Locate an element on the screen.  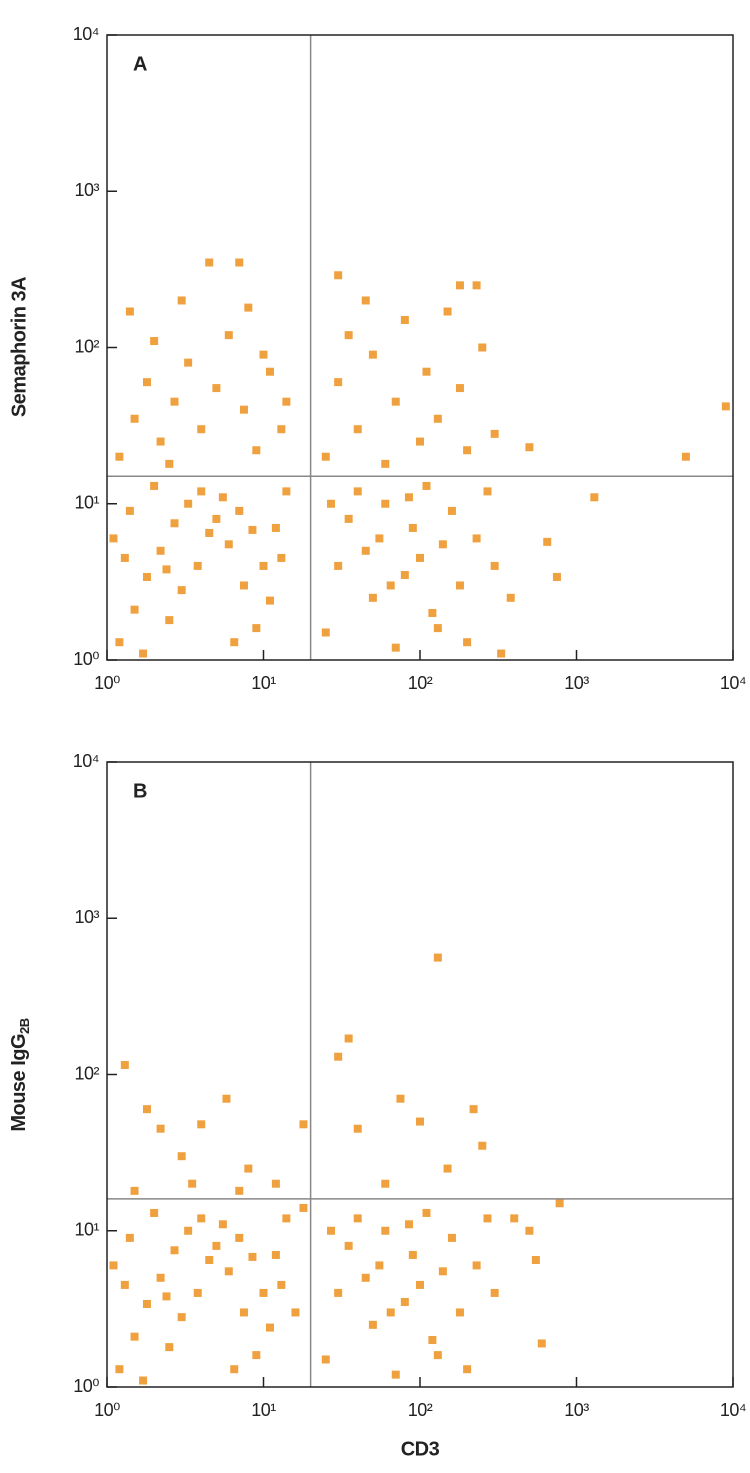
y-axis-label-sub: 2B is located at coordinates (24, 1026).